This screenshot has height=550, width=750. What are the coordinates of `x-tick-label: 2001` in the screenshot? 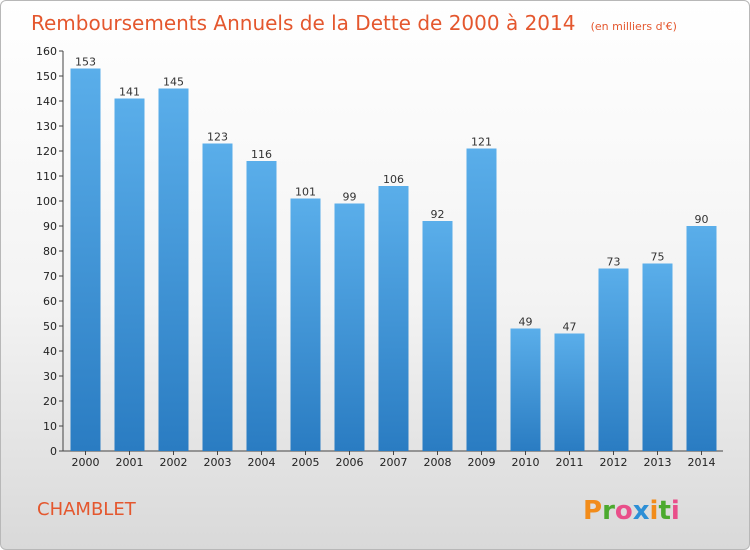 It's located at (130, 462).